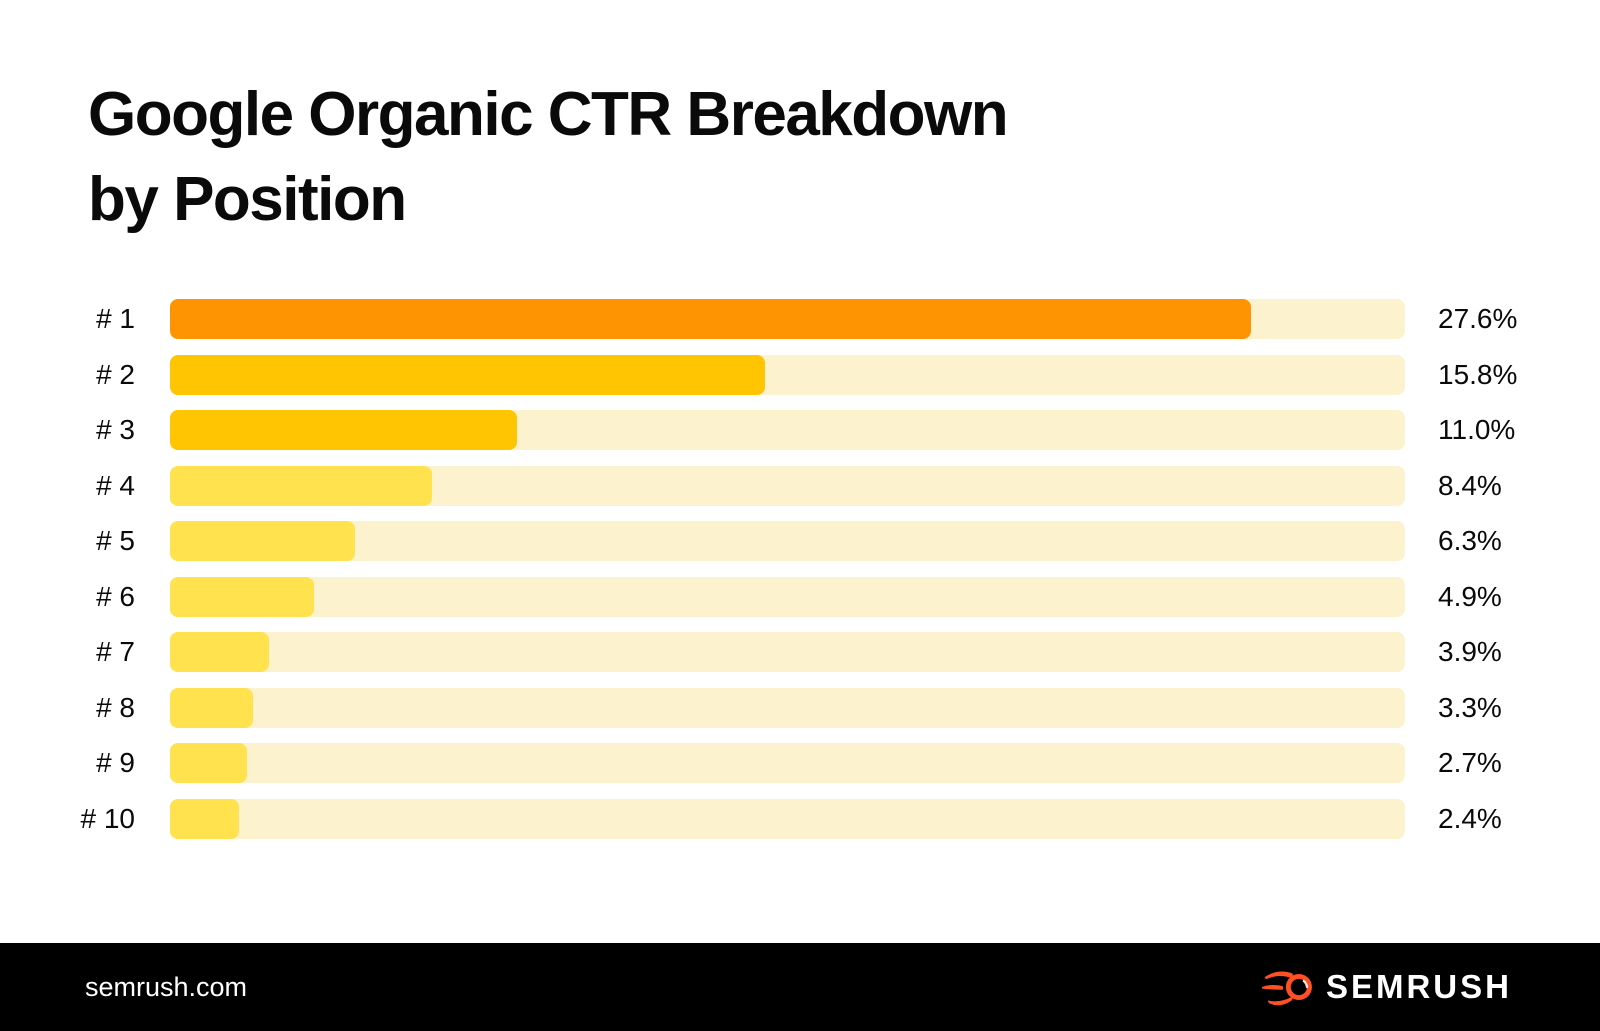 The height and width of the screenshot is (1031, 1600). What do you see at coordinates (800, 987) in the screenshot?
I see `footer-bar: semrush.com SEMRUSH` at bounding box center [800, 987].